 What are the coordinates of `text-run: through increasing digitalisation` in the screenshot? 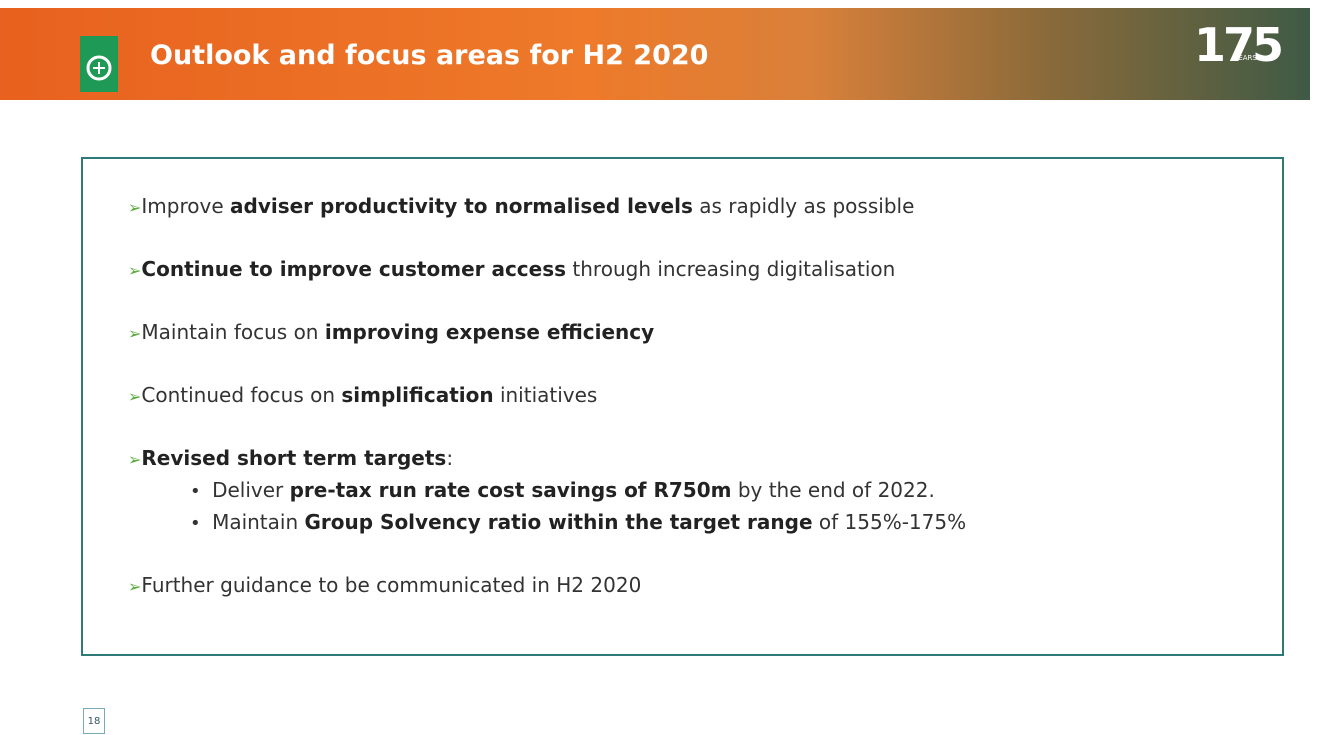 It's located at (731, 269).